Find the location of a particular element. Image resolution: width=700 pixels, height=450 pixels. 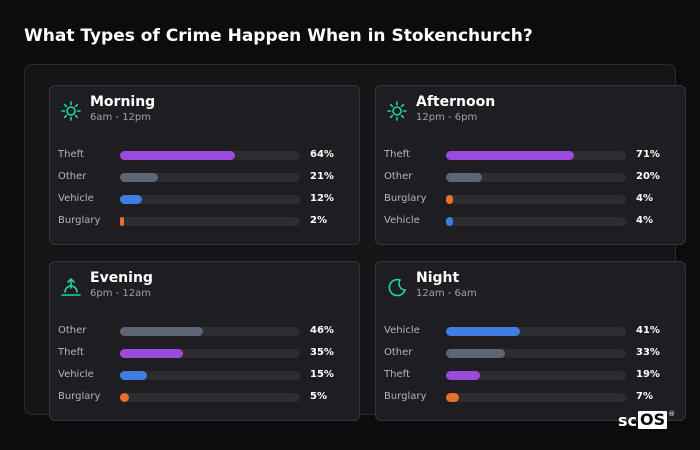

value-label: 19% is located at coordinates (648, 374).